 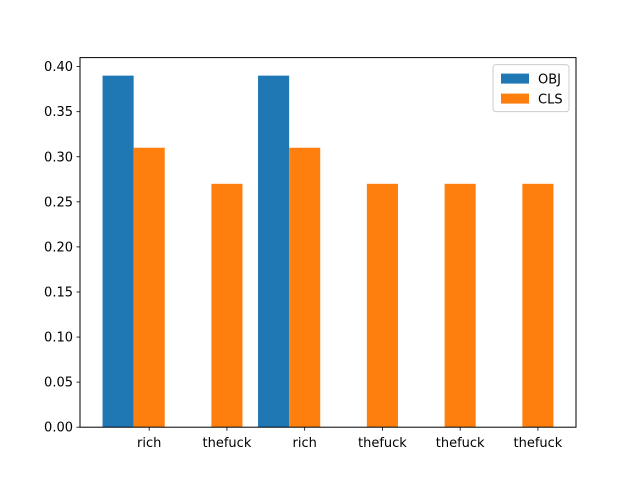 I want to click on y-tick-label: 0.30, so click(x=58, y=157).